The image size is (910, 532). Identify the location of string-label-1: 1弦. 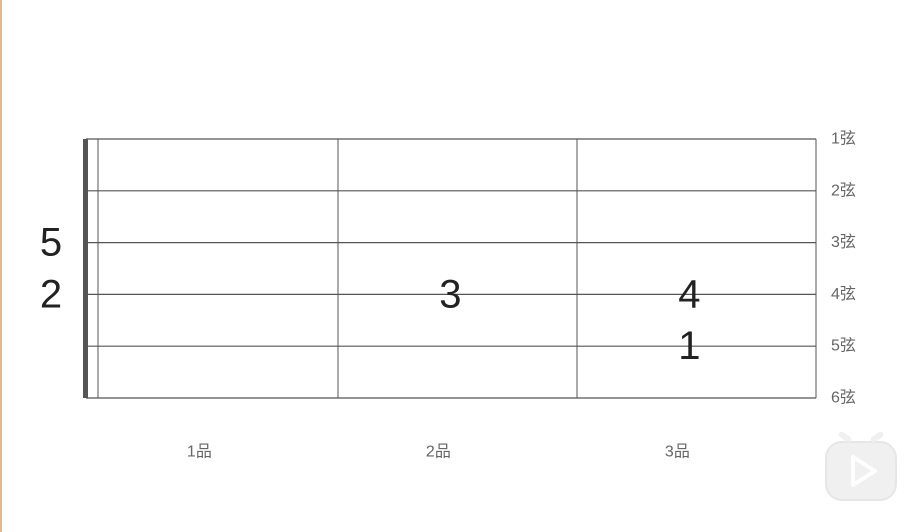
(843, 139).